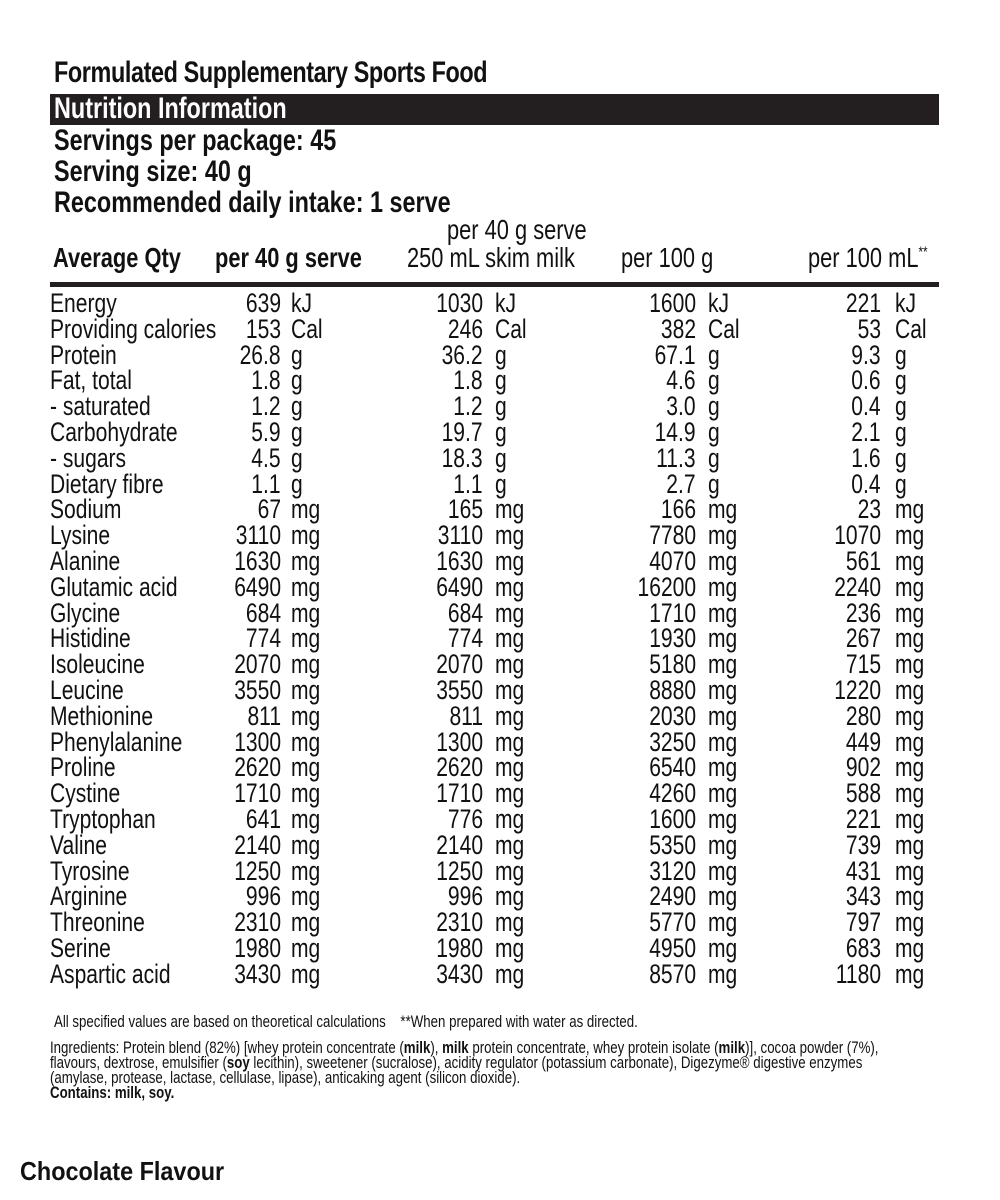 This screenshot has height=1200, width=1000. I want to click on recommended-intake: Recommended daily intake: 1 serve, so click(252, 202).